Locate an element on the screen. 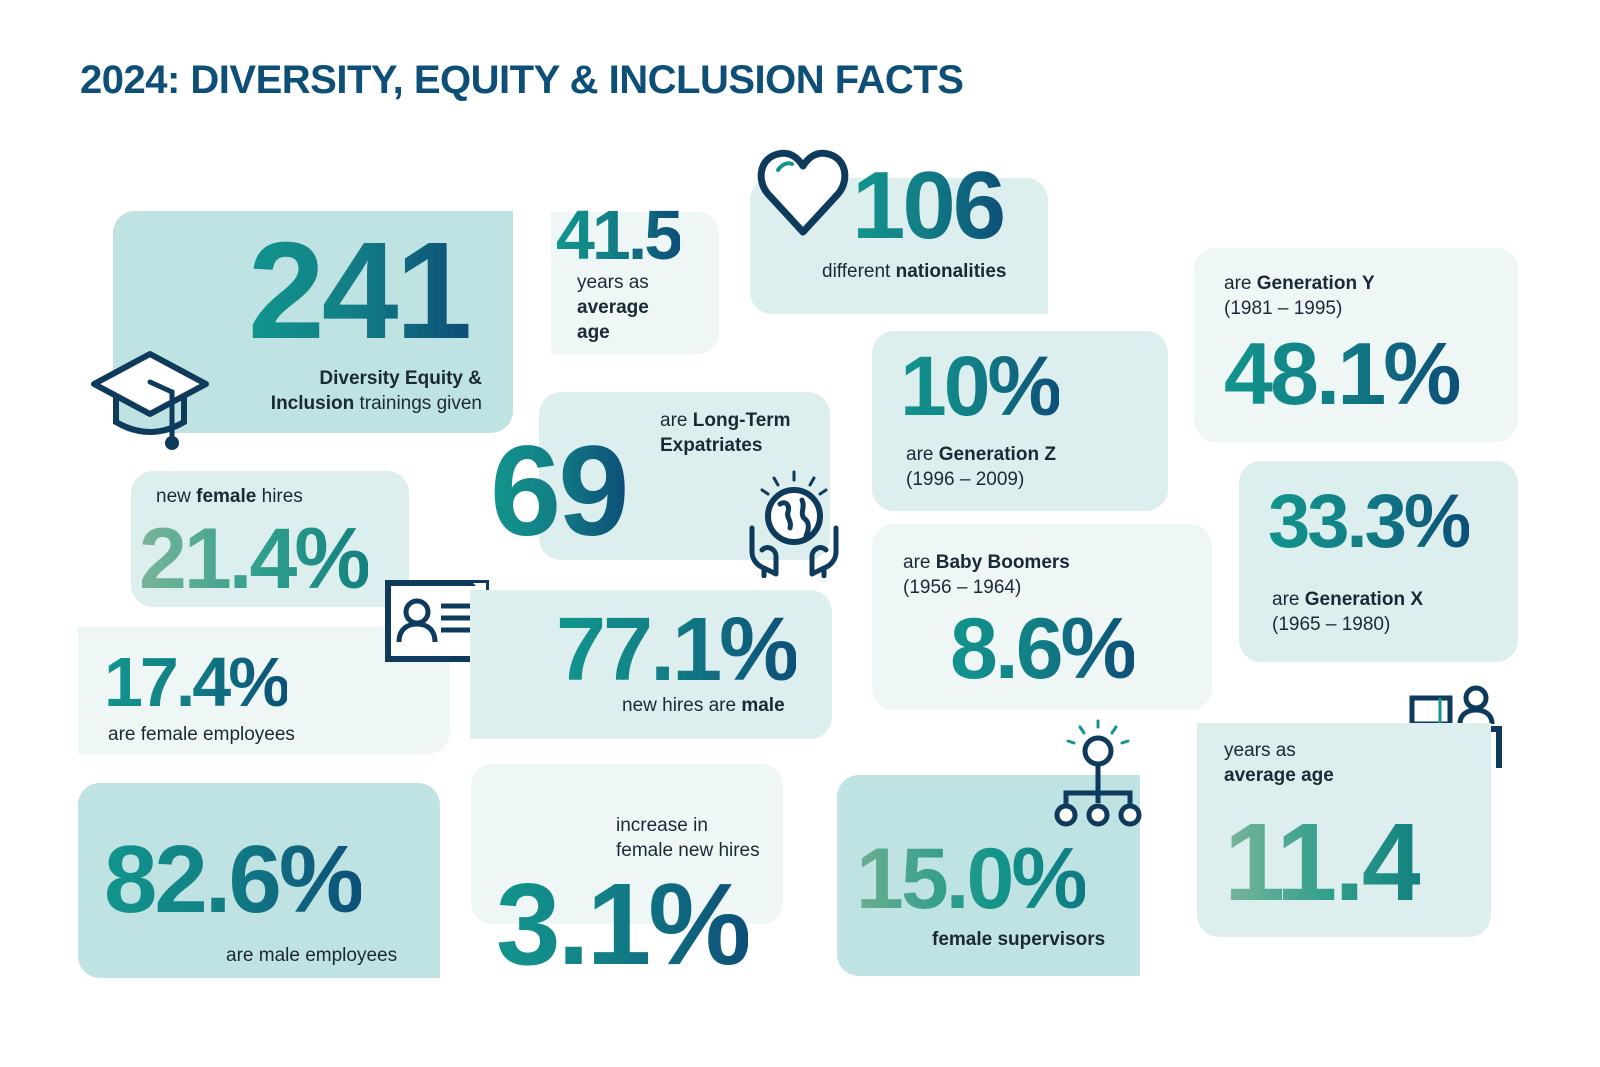 The image size is (1600, 1067). generation-z-card is located at coordinates (1020, 421).